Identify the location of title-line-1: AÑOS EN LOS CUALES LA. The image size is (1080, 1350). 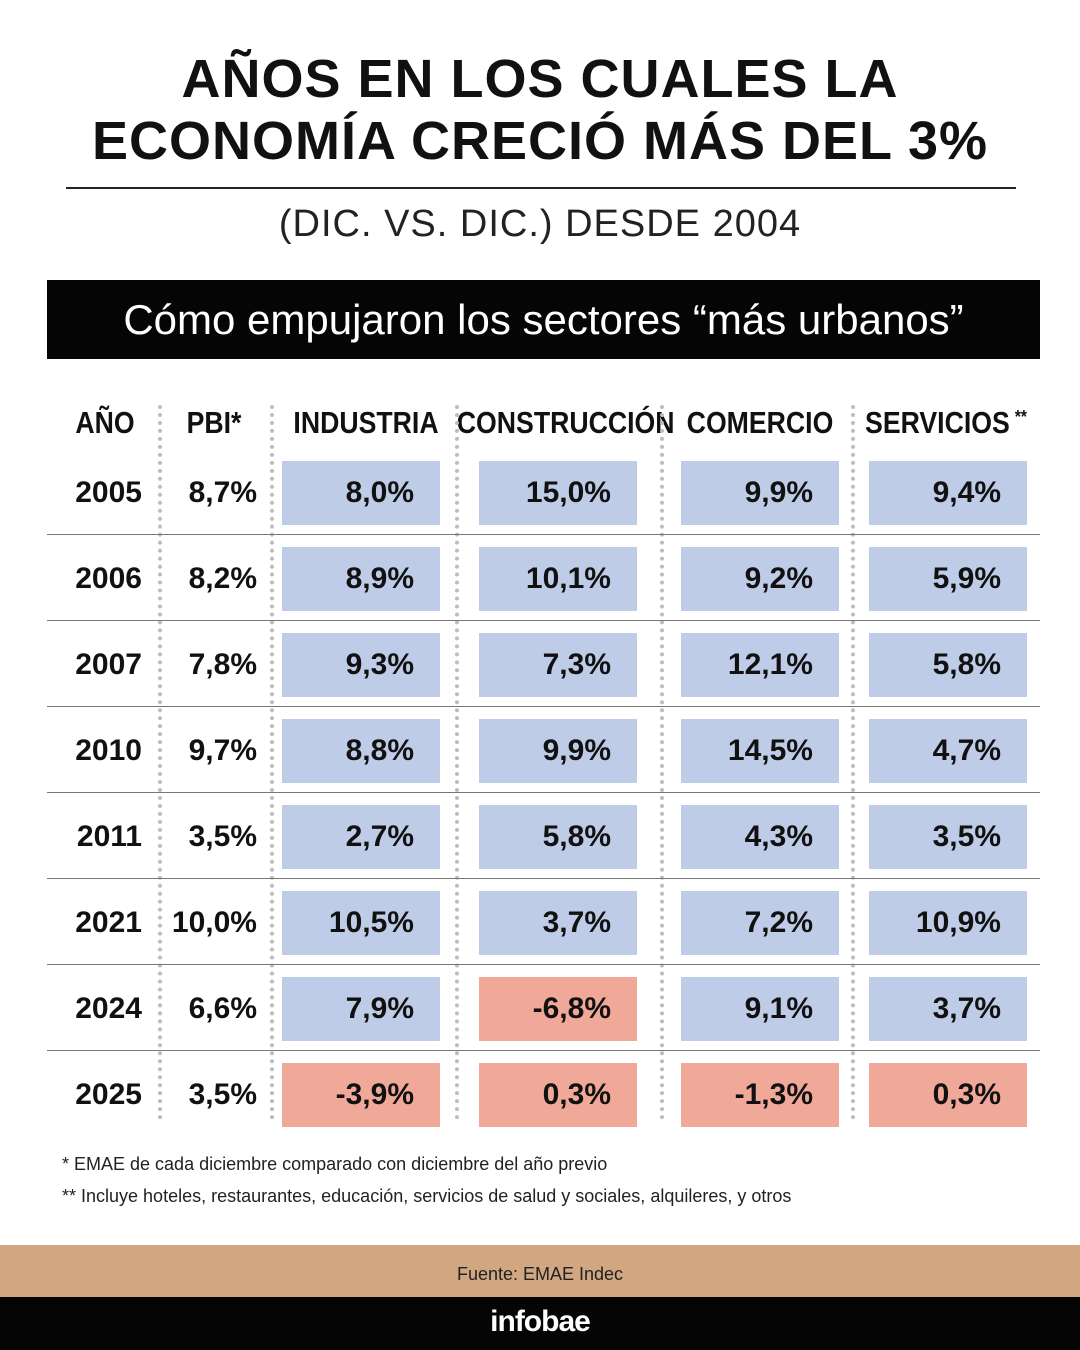
(540, 79).